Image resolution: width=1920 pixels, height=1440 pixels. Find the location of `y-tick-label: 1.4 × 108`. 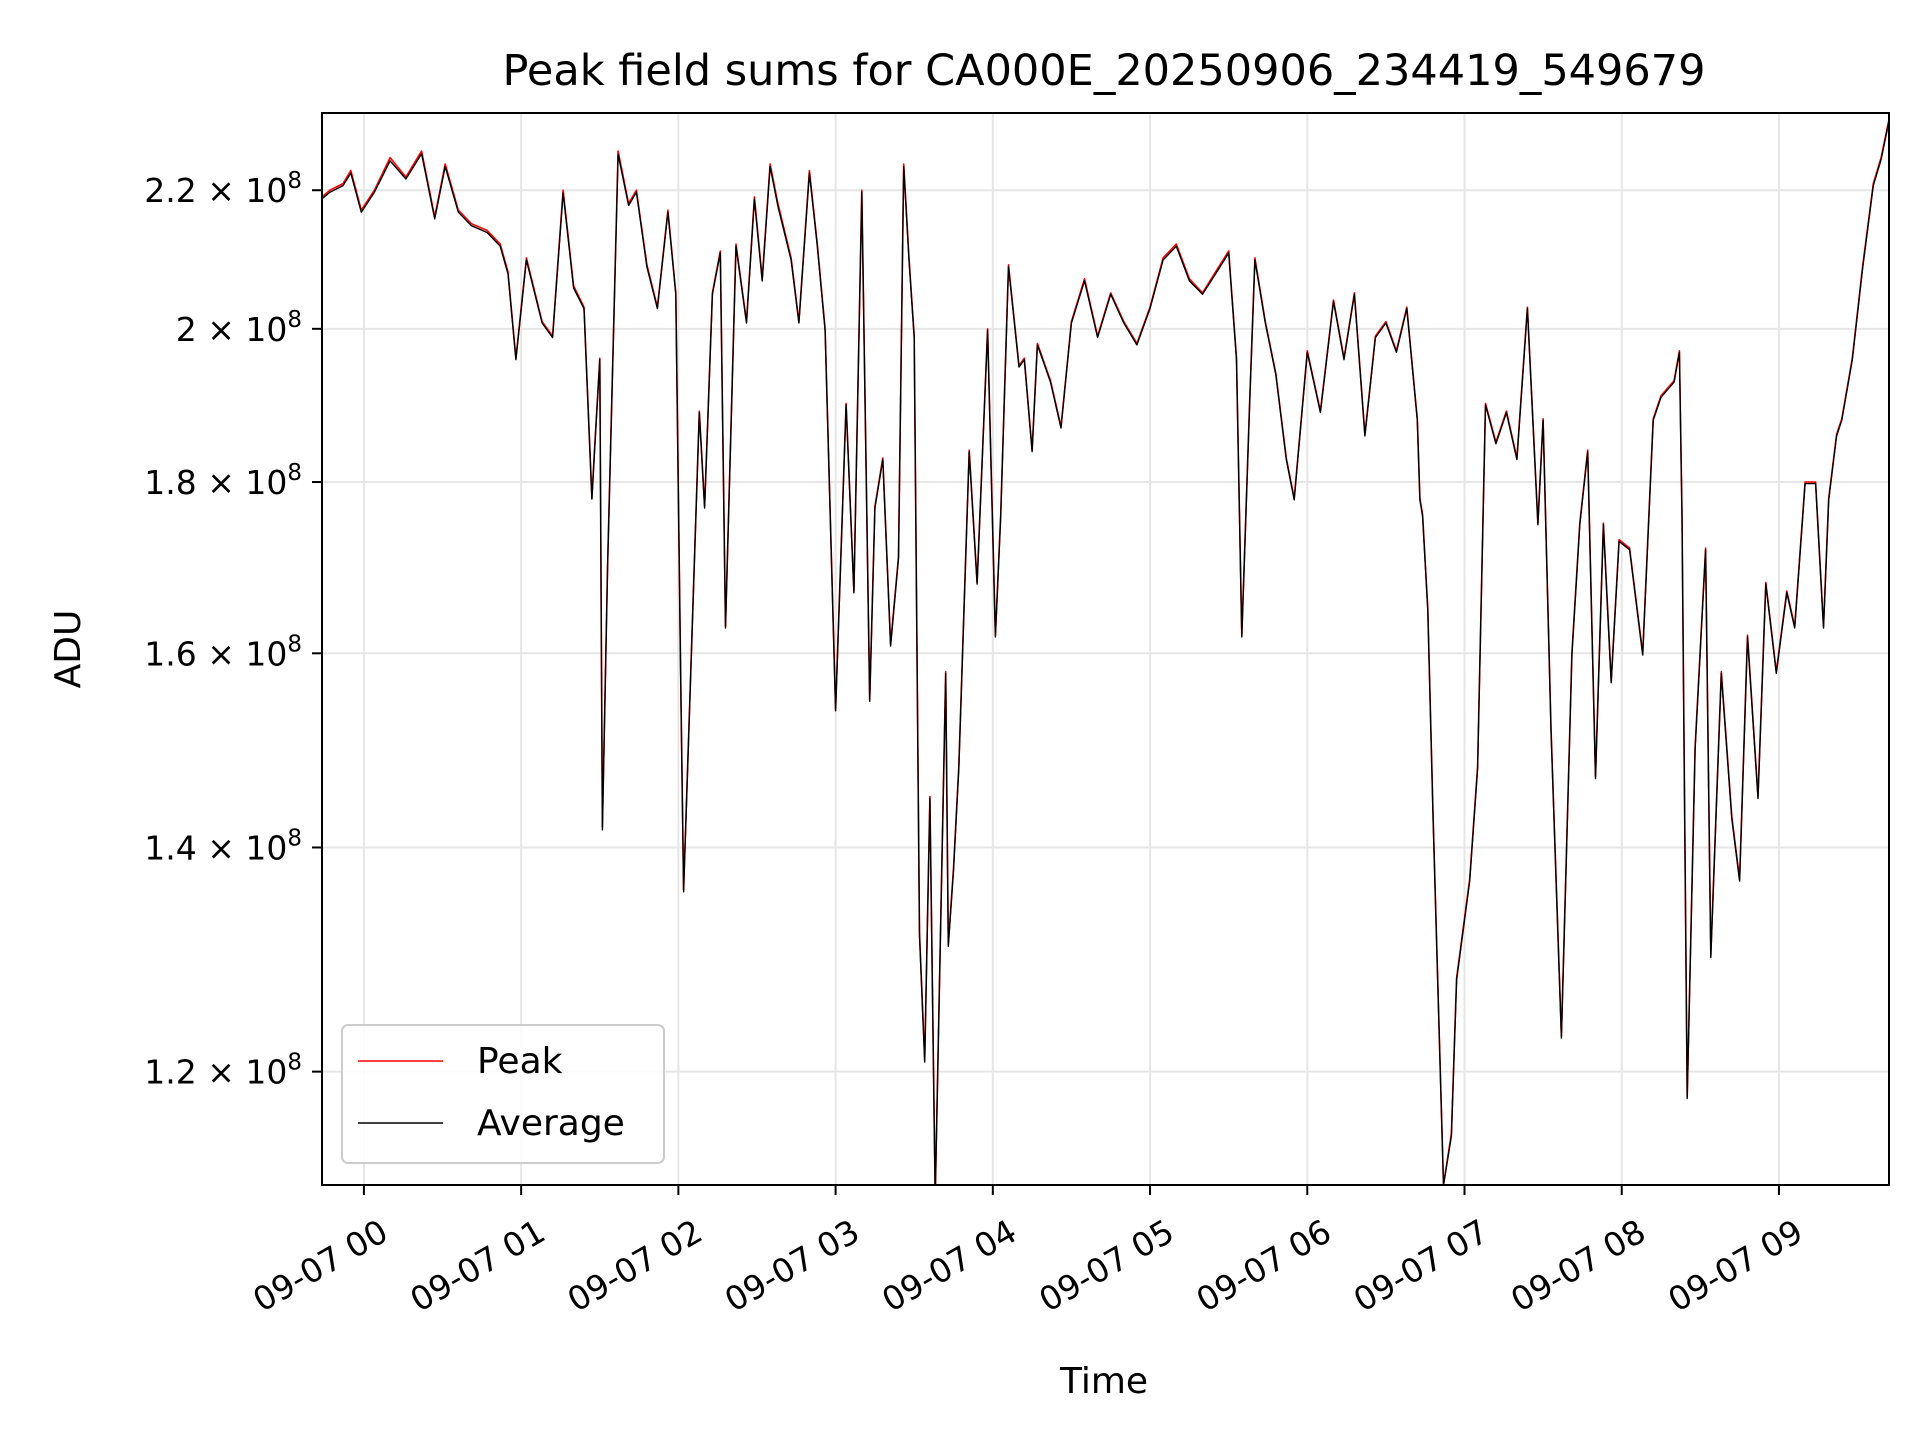

y-tick-label: 1.4 × 108 is located at coordinates (223, 846).